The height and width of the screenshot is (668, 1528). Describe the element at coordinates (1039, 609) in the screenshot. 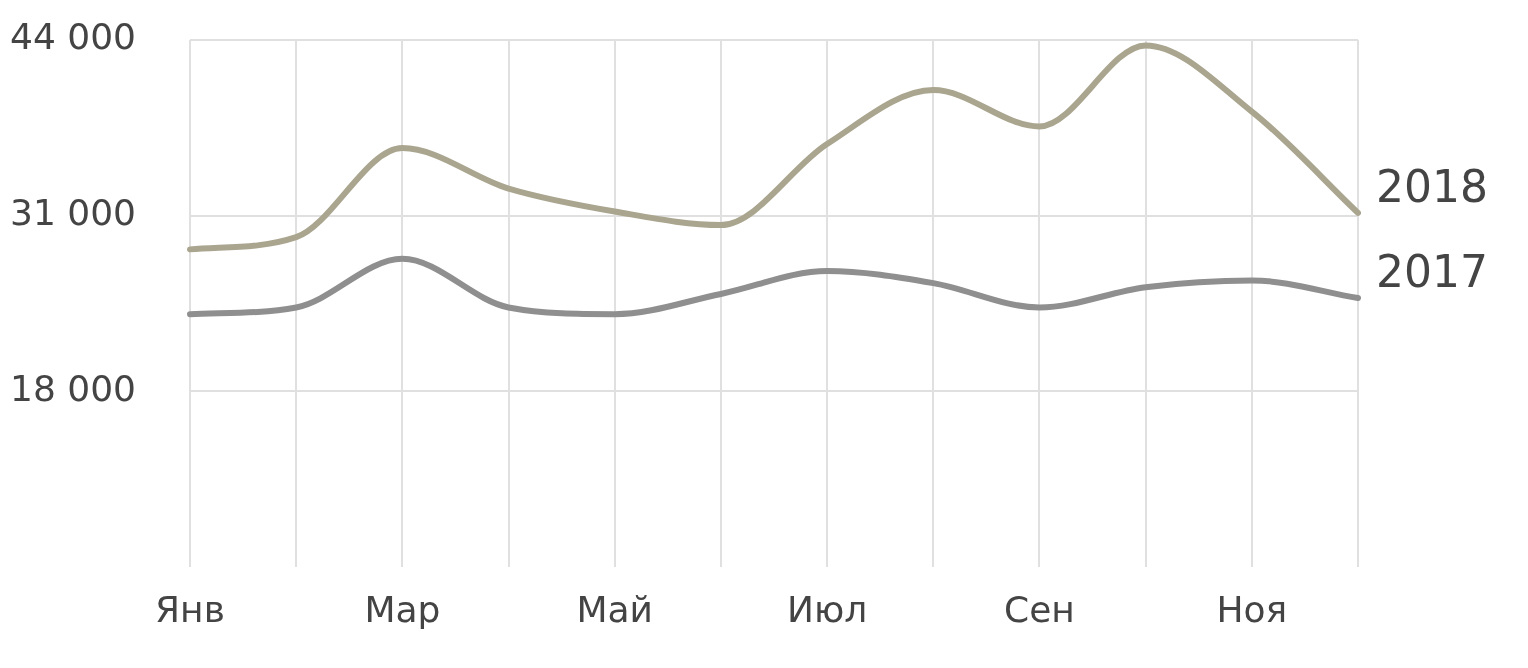

I see `x-tick-label: Сен` at that location.